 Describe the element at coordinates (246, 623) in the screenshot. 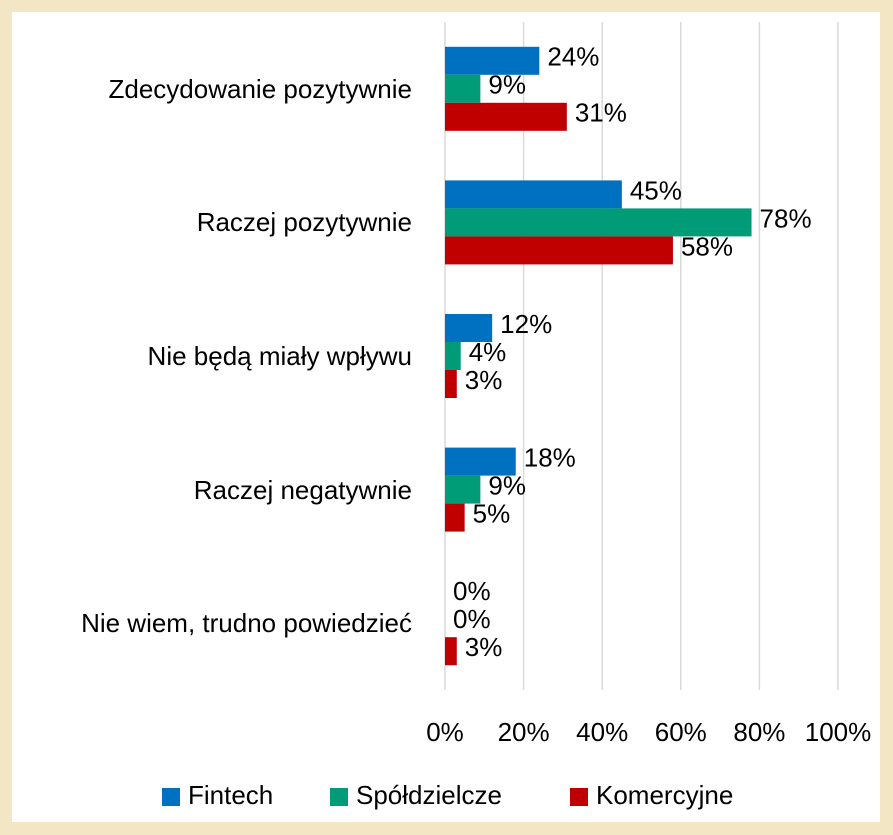

I see `y-tick-label: Nie wiem, trudno powiedzieć` at that location.